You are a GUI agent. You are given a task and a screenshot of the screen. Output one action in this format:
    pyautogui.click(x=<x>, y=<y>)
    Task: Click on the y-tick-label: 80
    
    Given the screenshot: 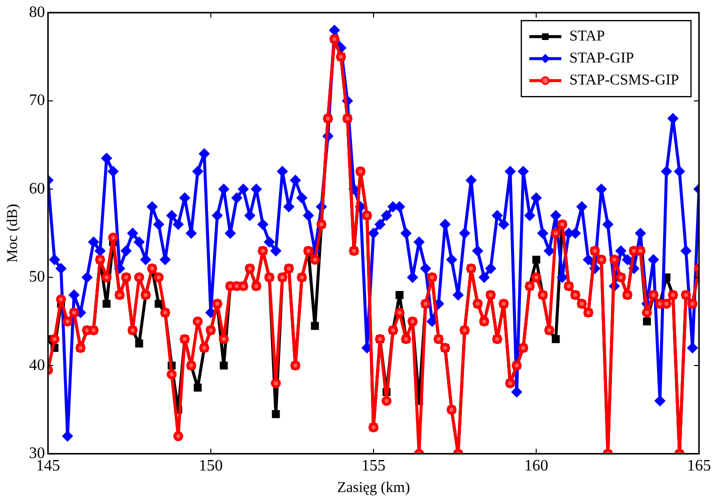 What is the action you would take?
    pyautogui.click(x=37, y=12)
    